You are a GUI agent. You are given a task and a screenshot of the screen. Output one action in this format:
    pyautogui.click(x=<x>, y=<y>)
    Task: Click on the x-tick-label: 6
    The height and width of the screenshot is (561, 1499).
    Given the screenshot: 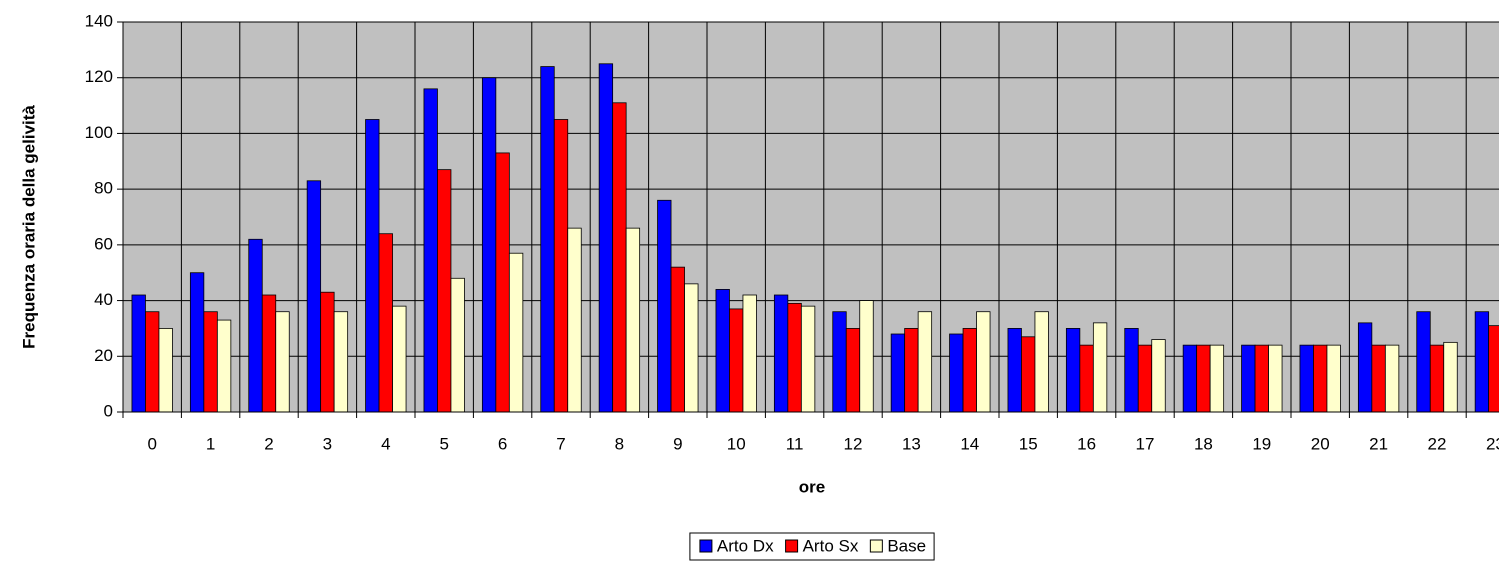 What is the action you would take?
    pyautogui.click(x=502, y=443)
    